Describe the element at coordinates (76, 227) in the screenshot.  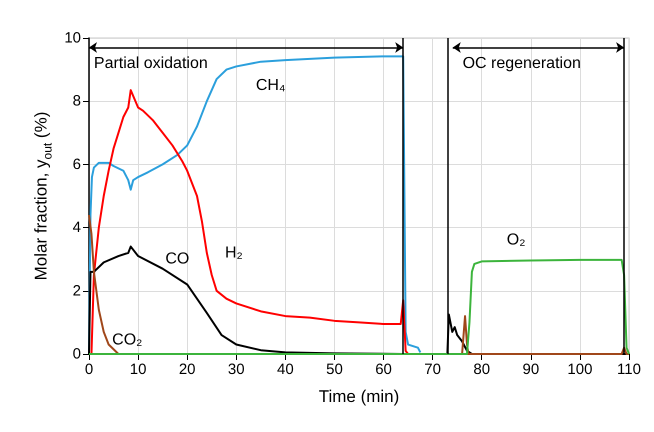
I see `y-tick-label: 4` at that location.